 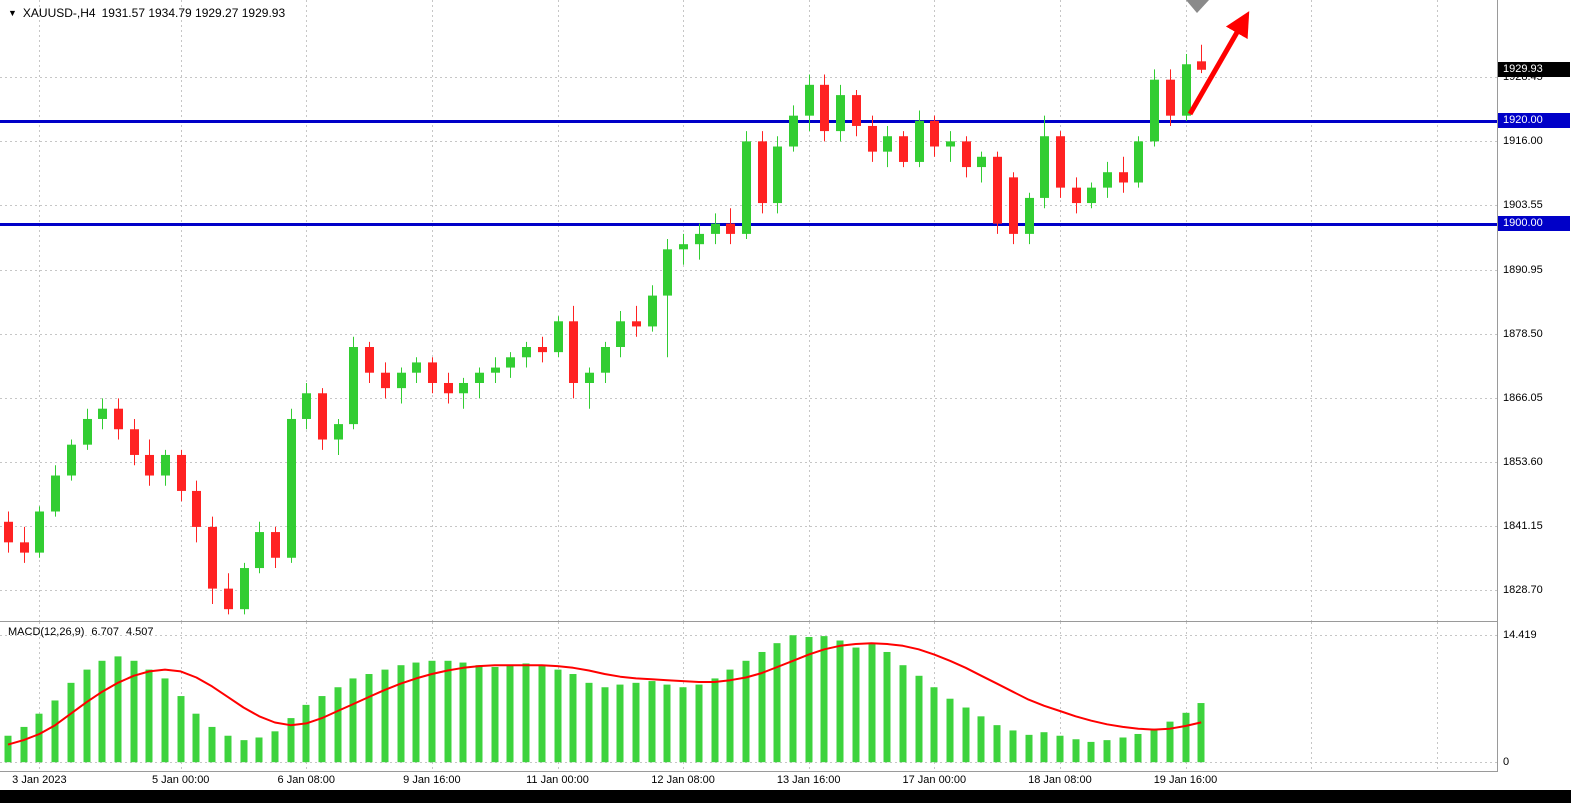 I want to click on time-tick-label: 5 Jan 00:00, so click(x=180, y=780).